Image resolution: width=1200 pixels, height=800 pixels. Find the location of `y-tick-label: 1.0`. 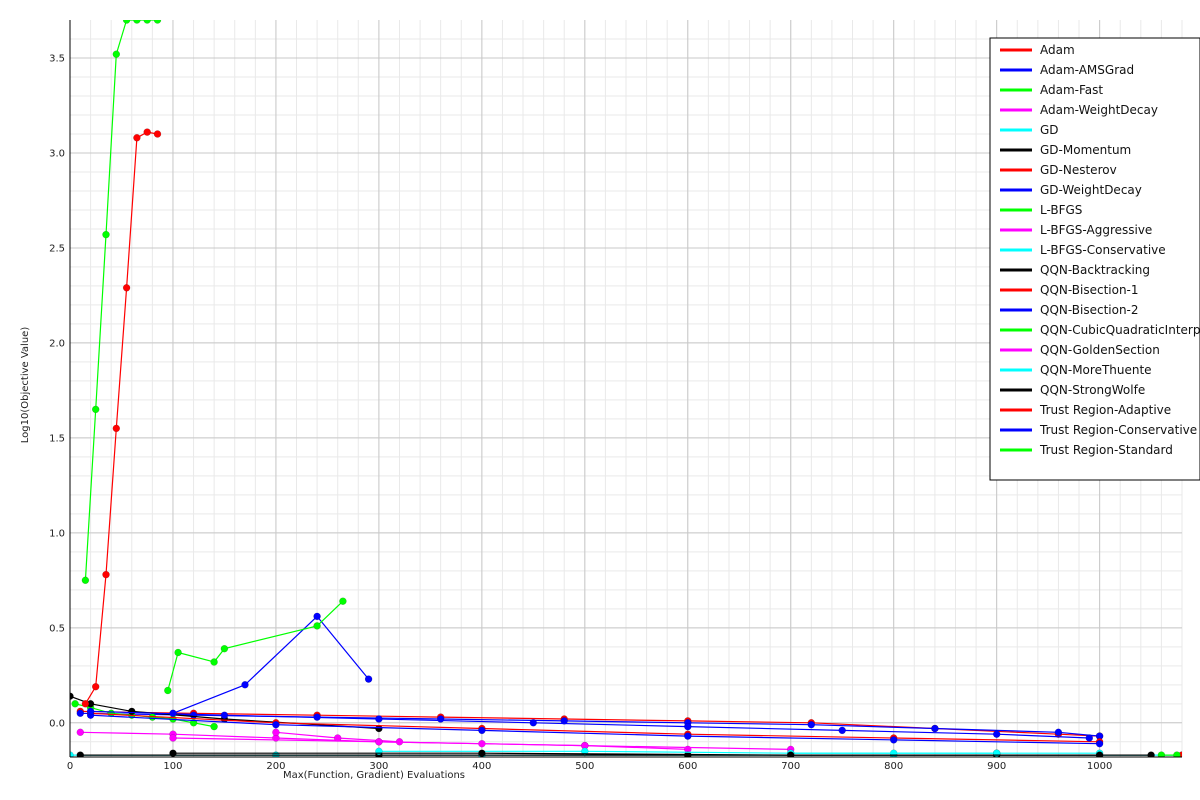

y-tick-label: 1.0 is located at coordinates (57, 533).